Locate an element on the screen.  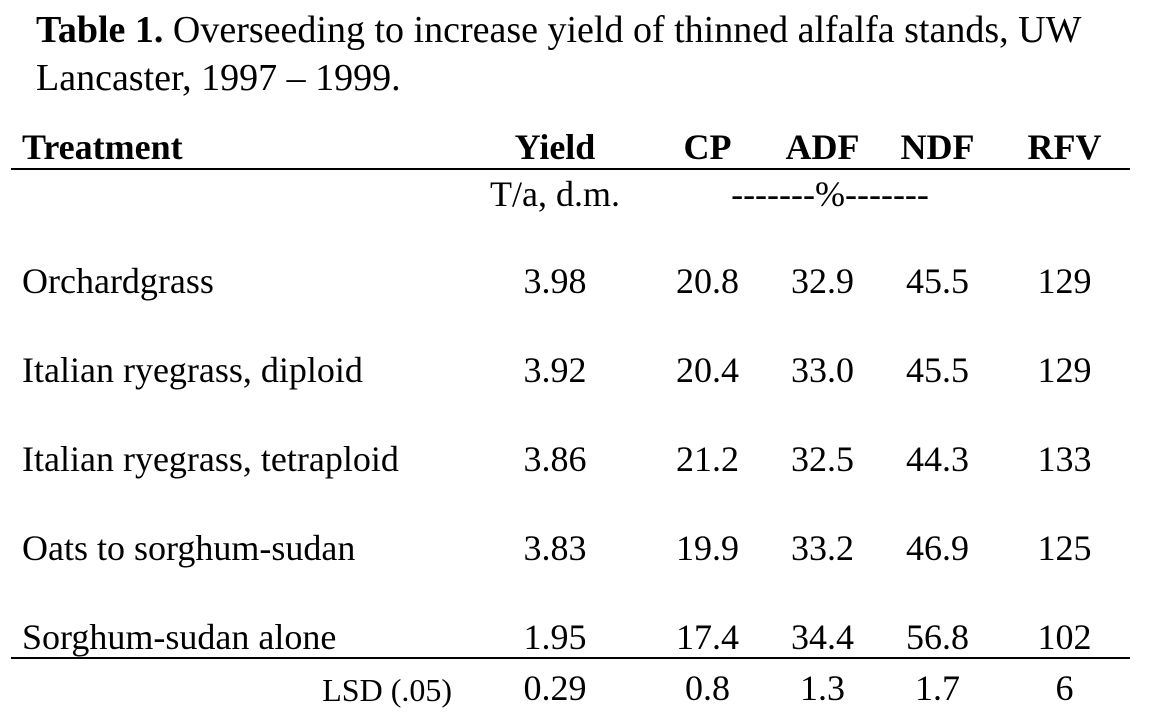
cell-adf: 34.4 is located at coordinates (822, 637).